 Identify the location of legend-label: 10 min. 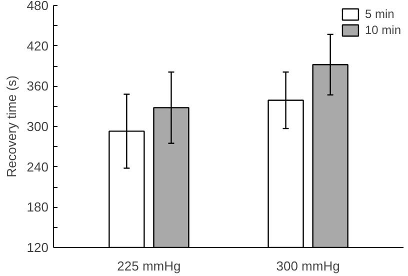
(382, 30).